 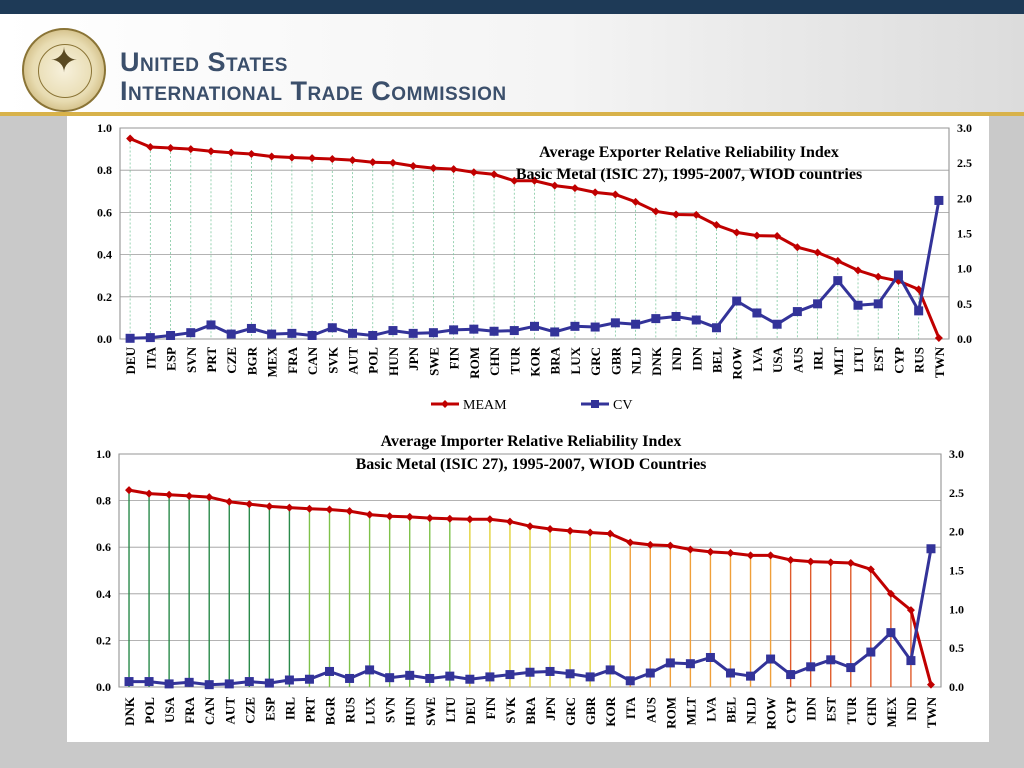 I want to click on chart2-category-label: BEL, so click(x=730, y=710).